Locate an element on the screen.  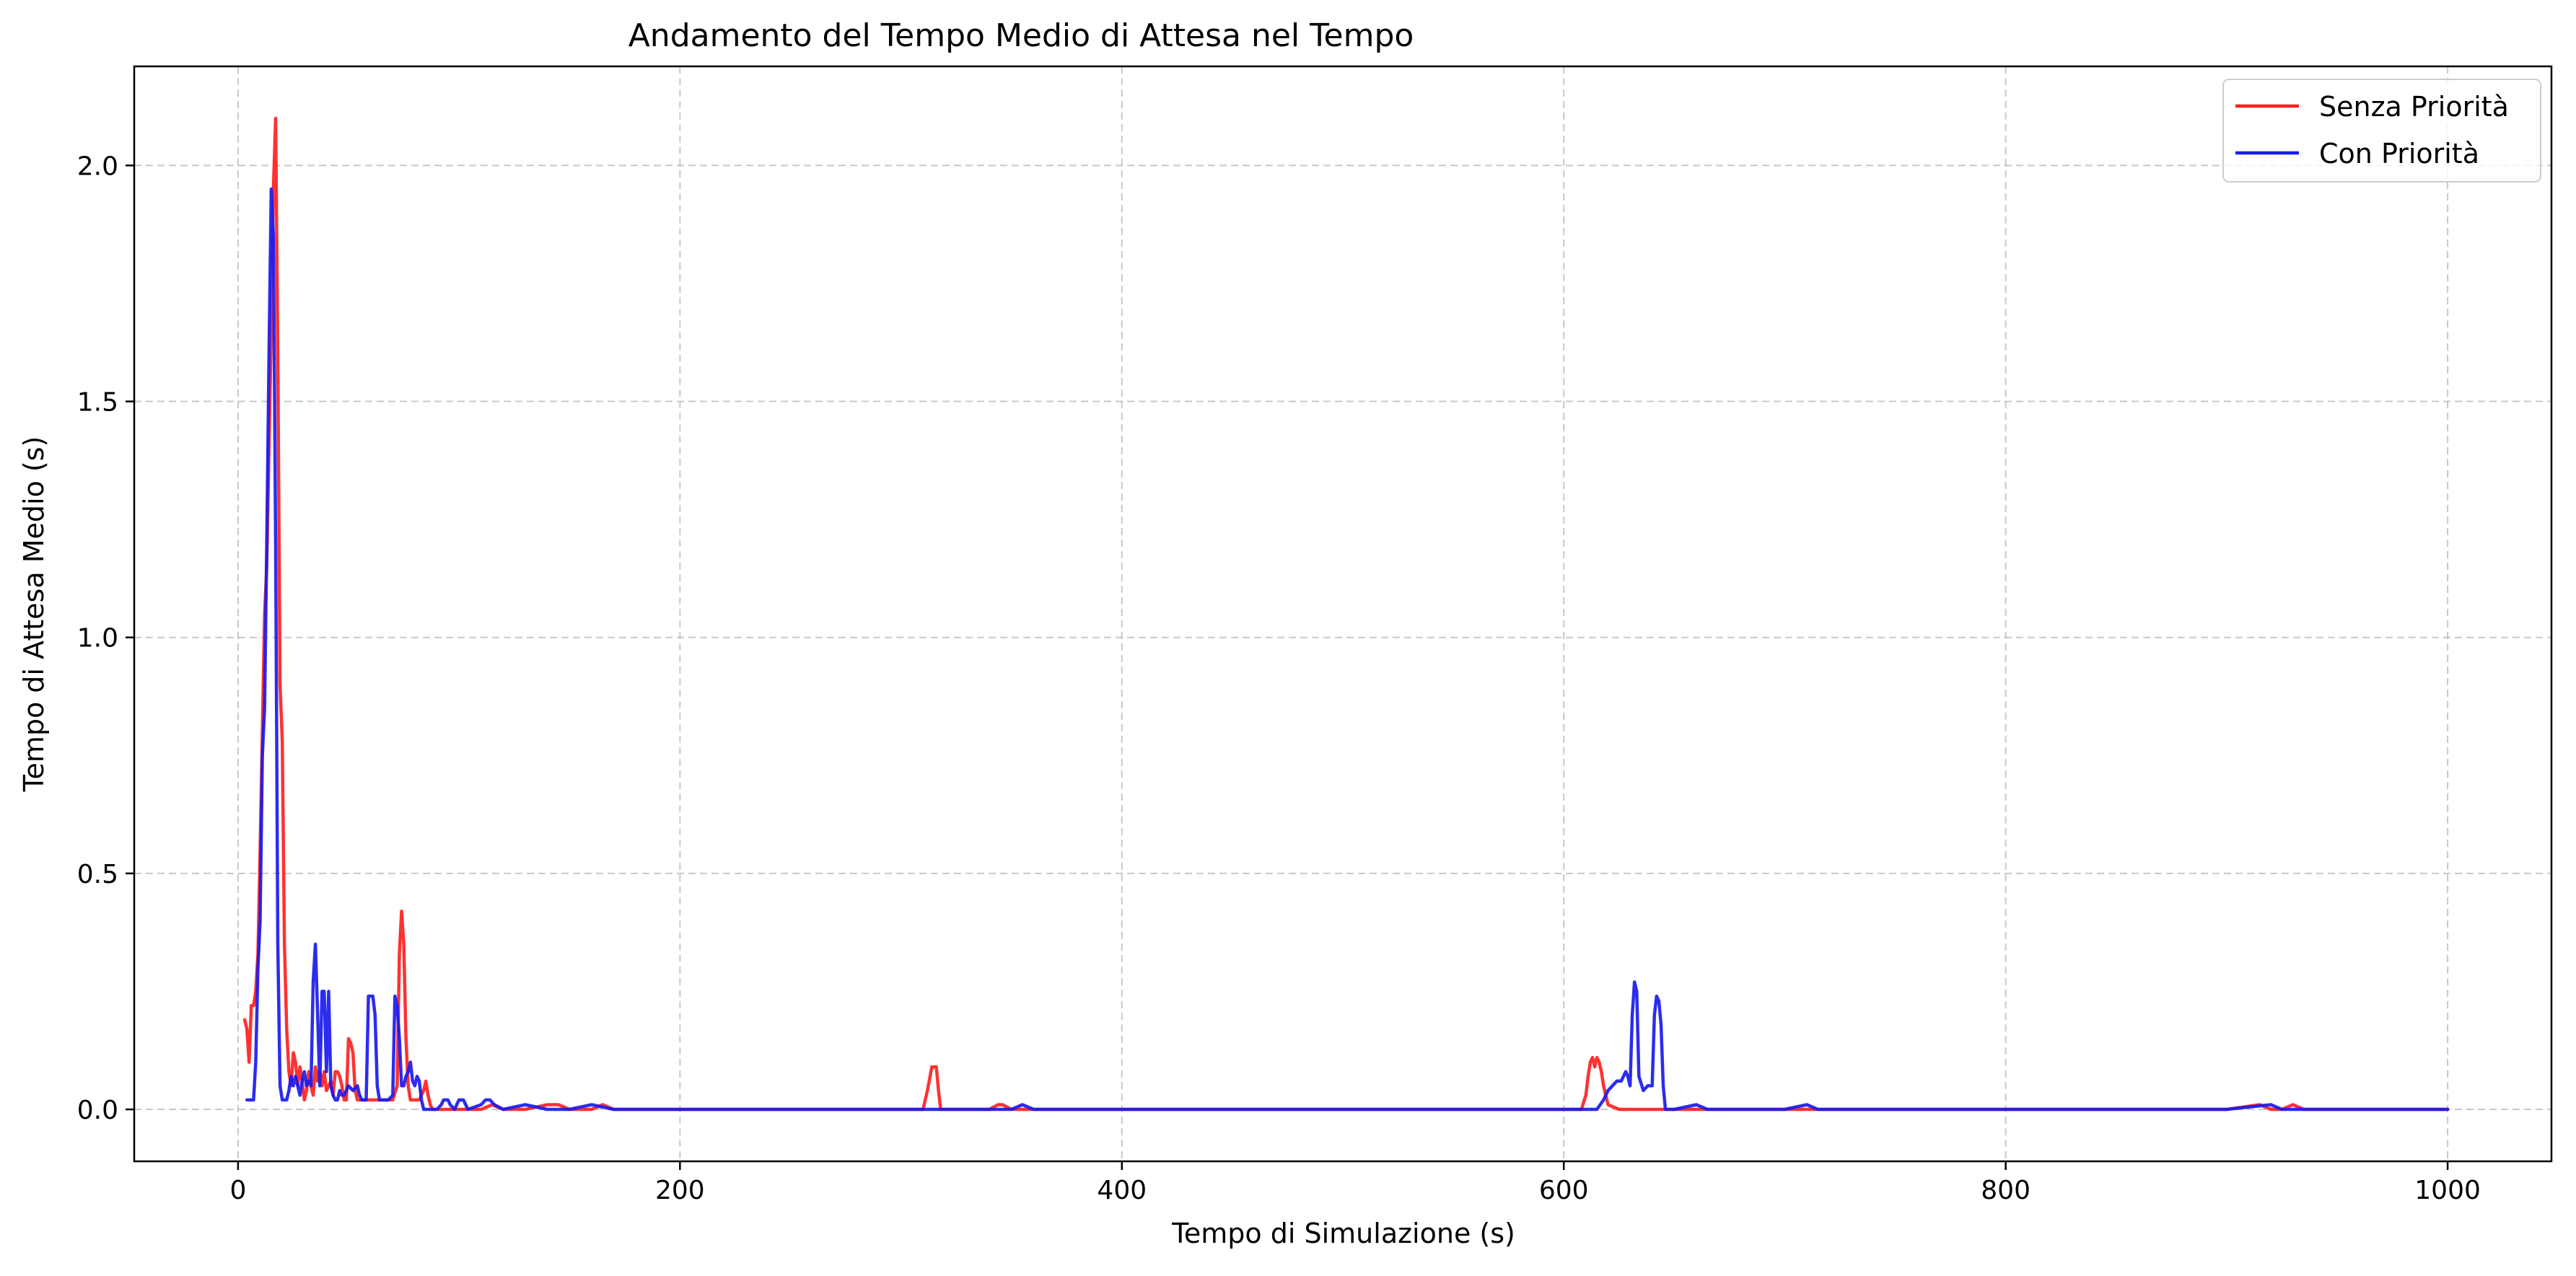
x-tick-label: 200 is located at coordinates (680, 1191).